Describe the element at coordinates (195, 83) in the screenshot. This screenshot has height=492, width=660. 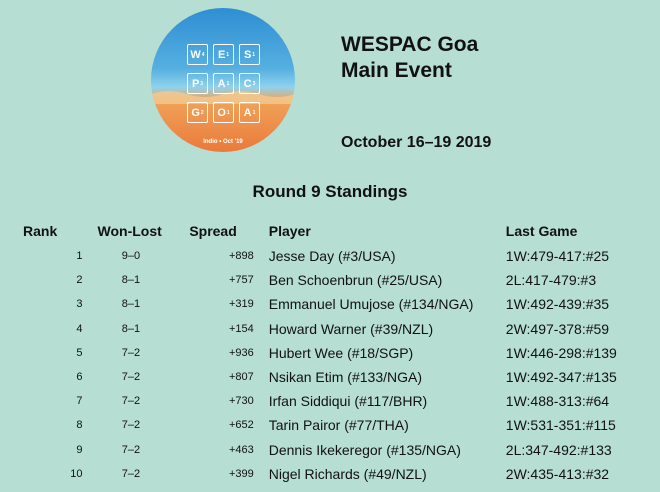
I see `logo-tile-letter: P` at that location.